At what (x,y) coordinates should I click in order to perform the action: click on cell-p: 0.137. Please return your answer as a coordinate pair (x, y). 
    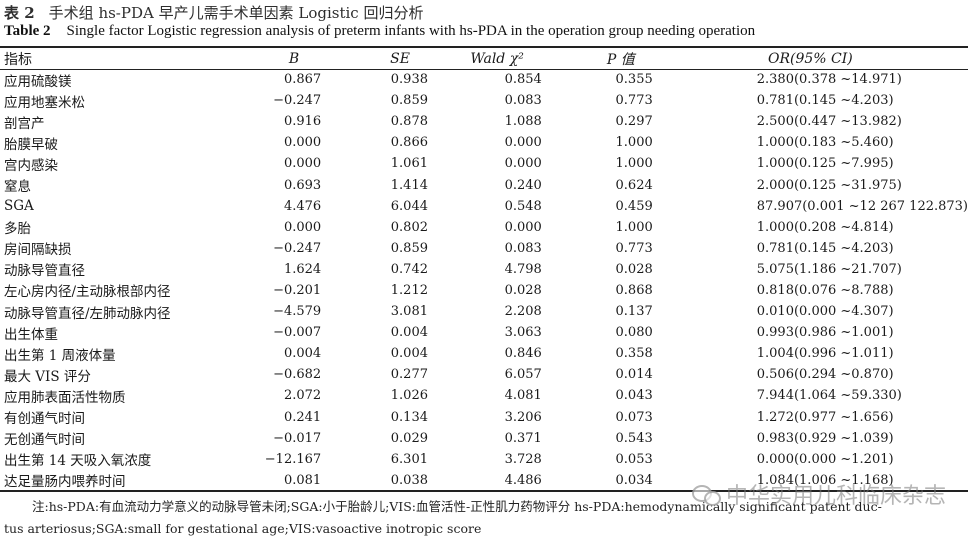
    Looking at the image, I should click on (634, 312).